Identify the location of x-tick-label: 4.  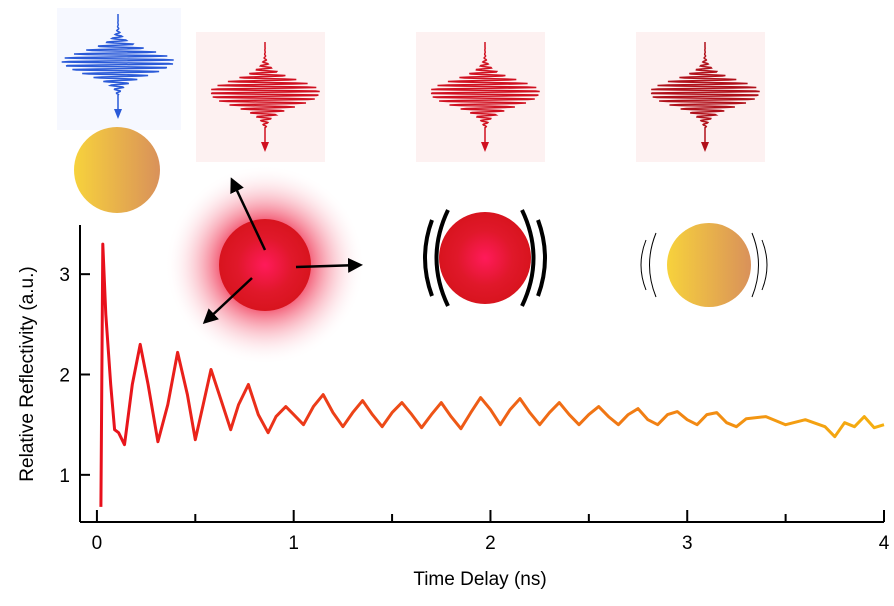
(884, 543).